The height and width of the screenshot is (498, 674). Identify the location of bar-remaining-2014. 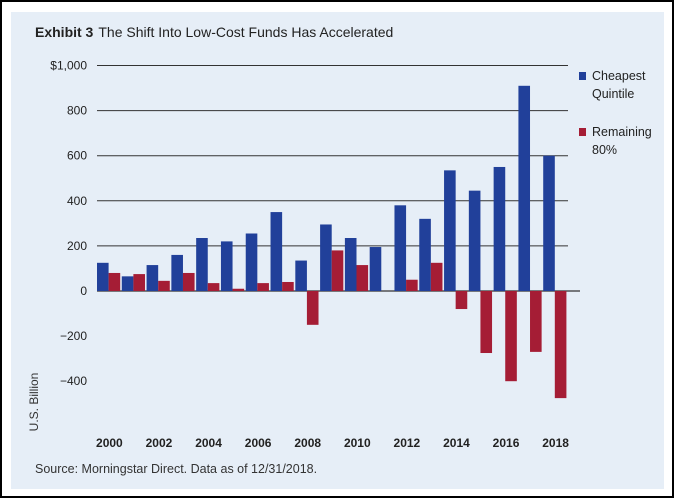
(461, 300).